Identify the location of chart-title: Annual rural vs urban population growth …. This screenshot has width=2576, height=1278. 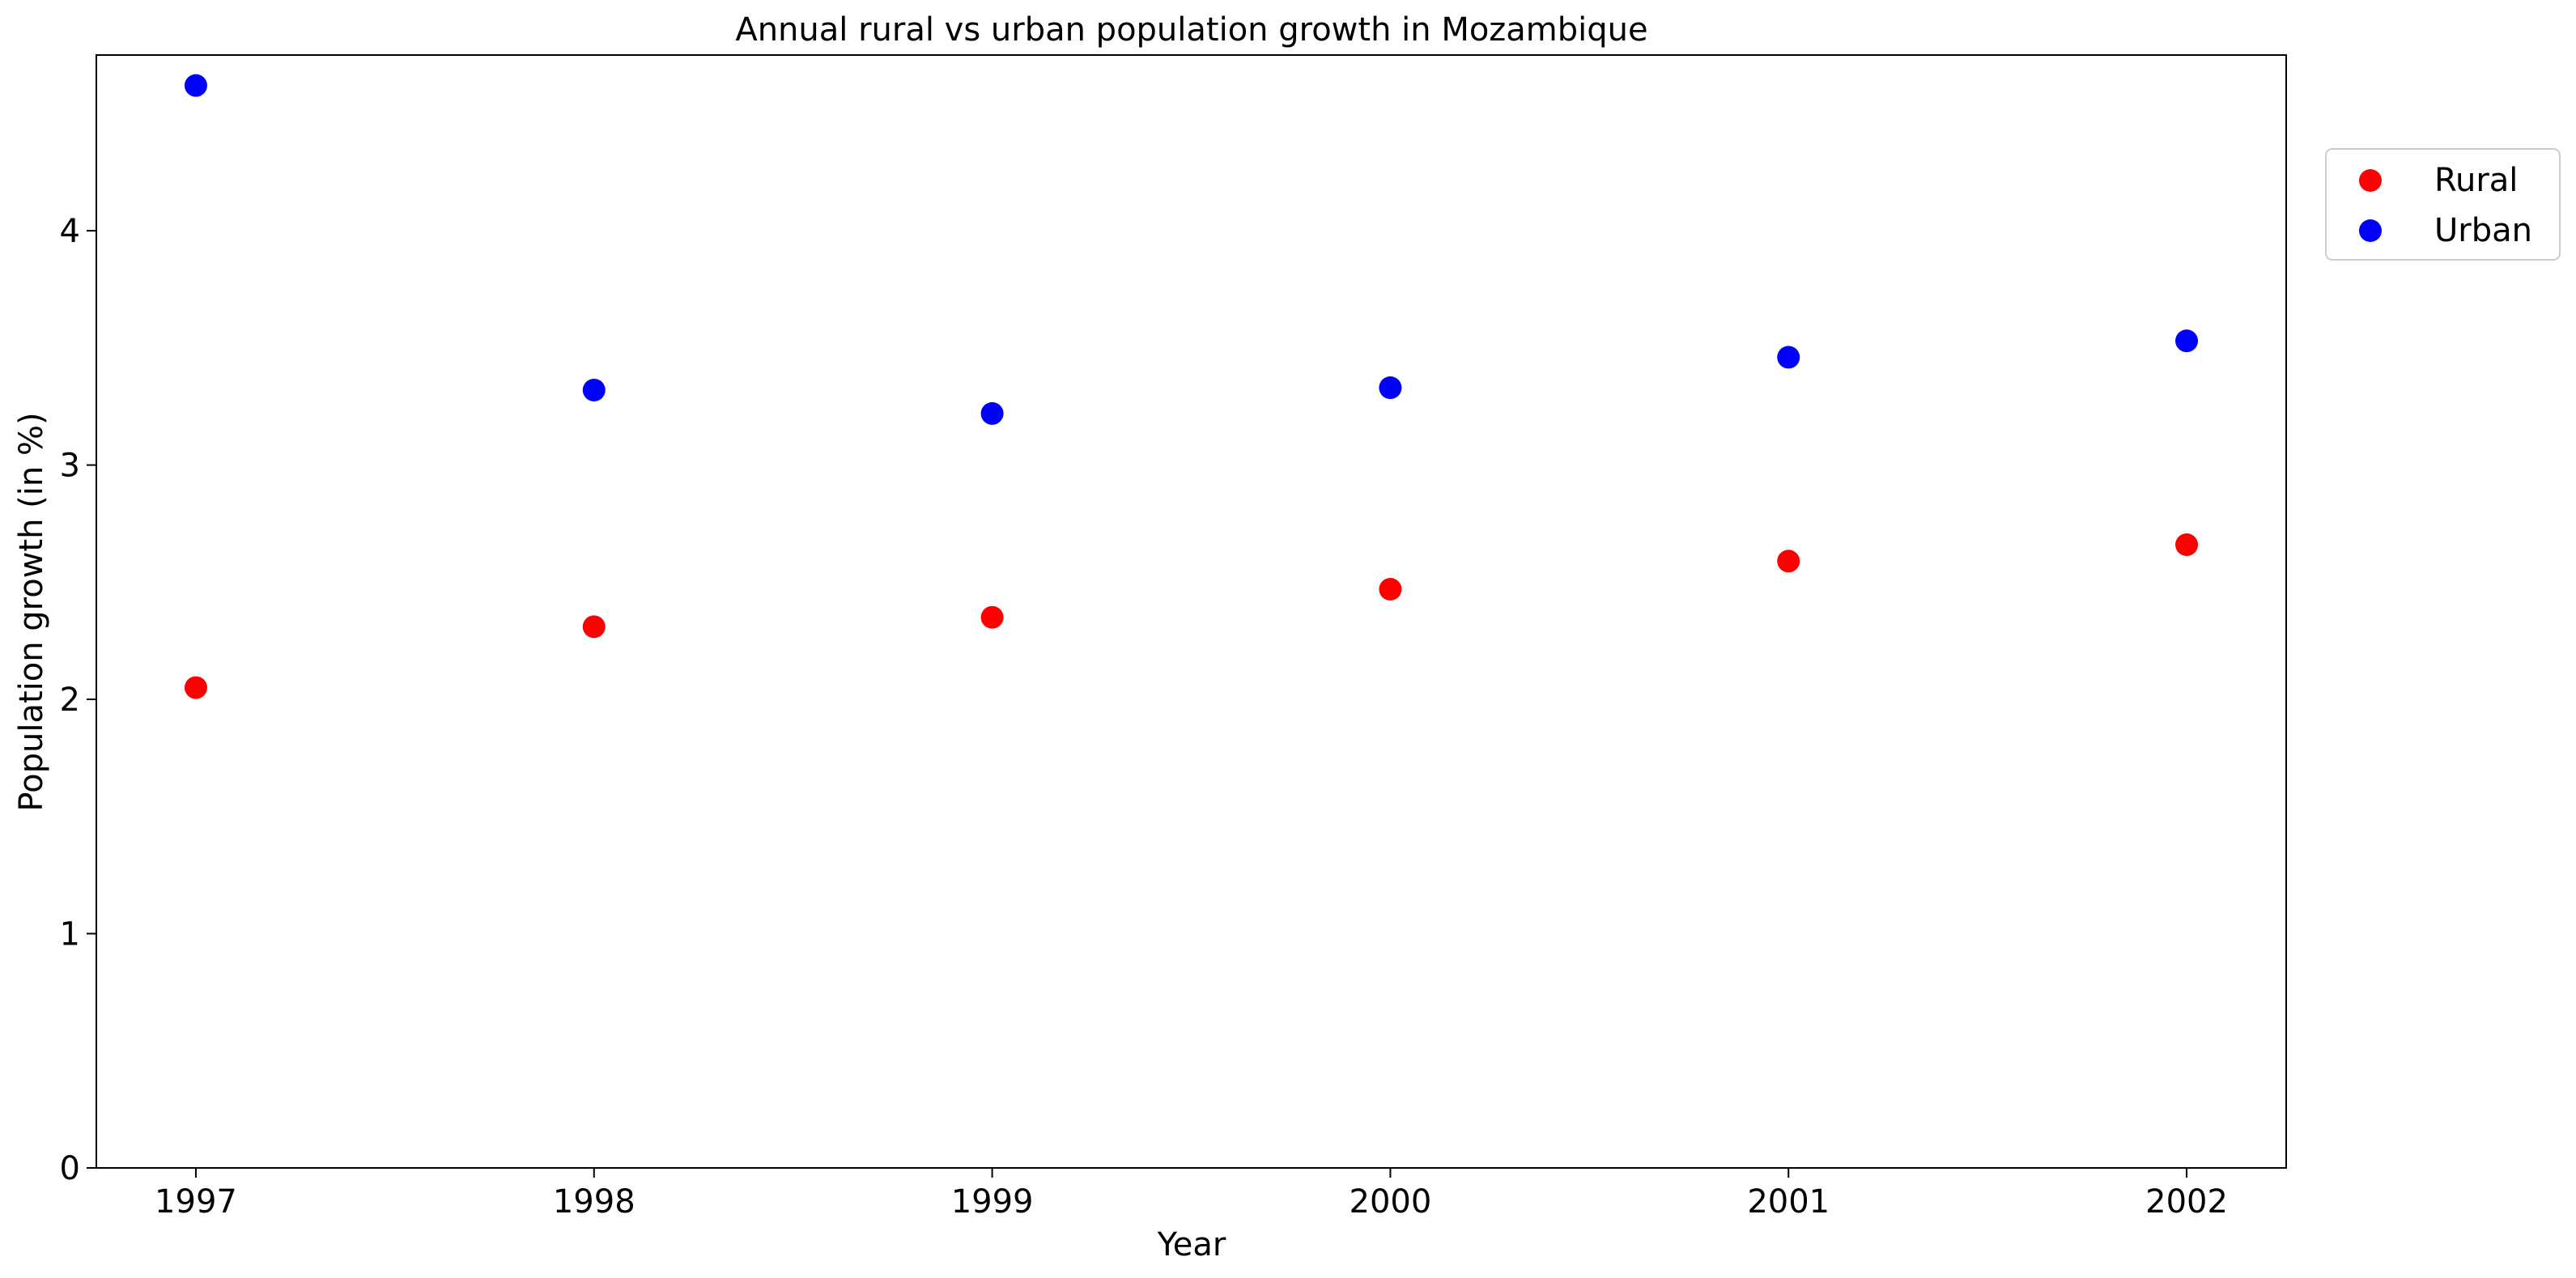
(1191, 30).